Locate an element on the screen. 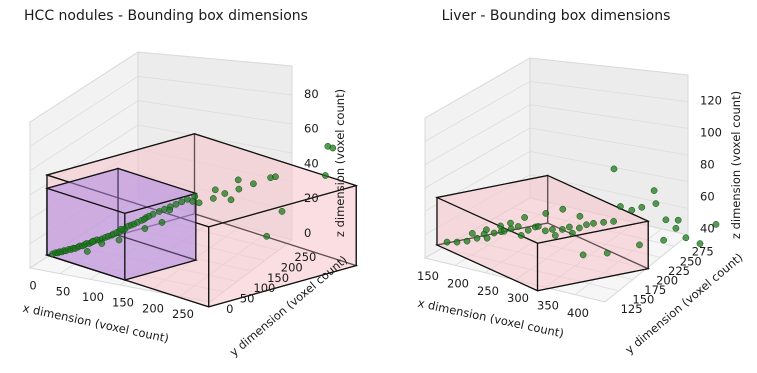 This screenshot has width=757, height=373. hcc-z-tick-label: 60 is located at coordinates (311, 129).